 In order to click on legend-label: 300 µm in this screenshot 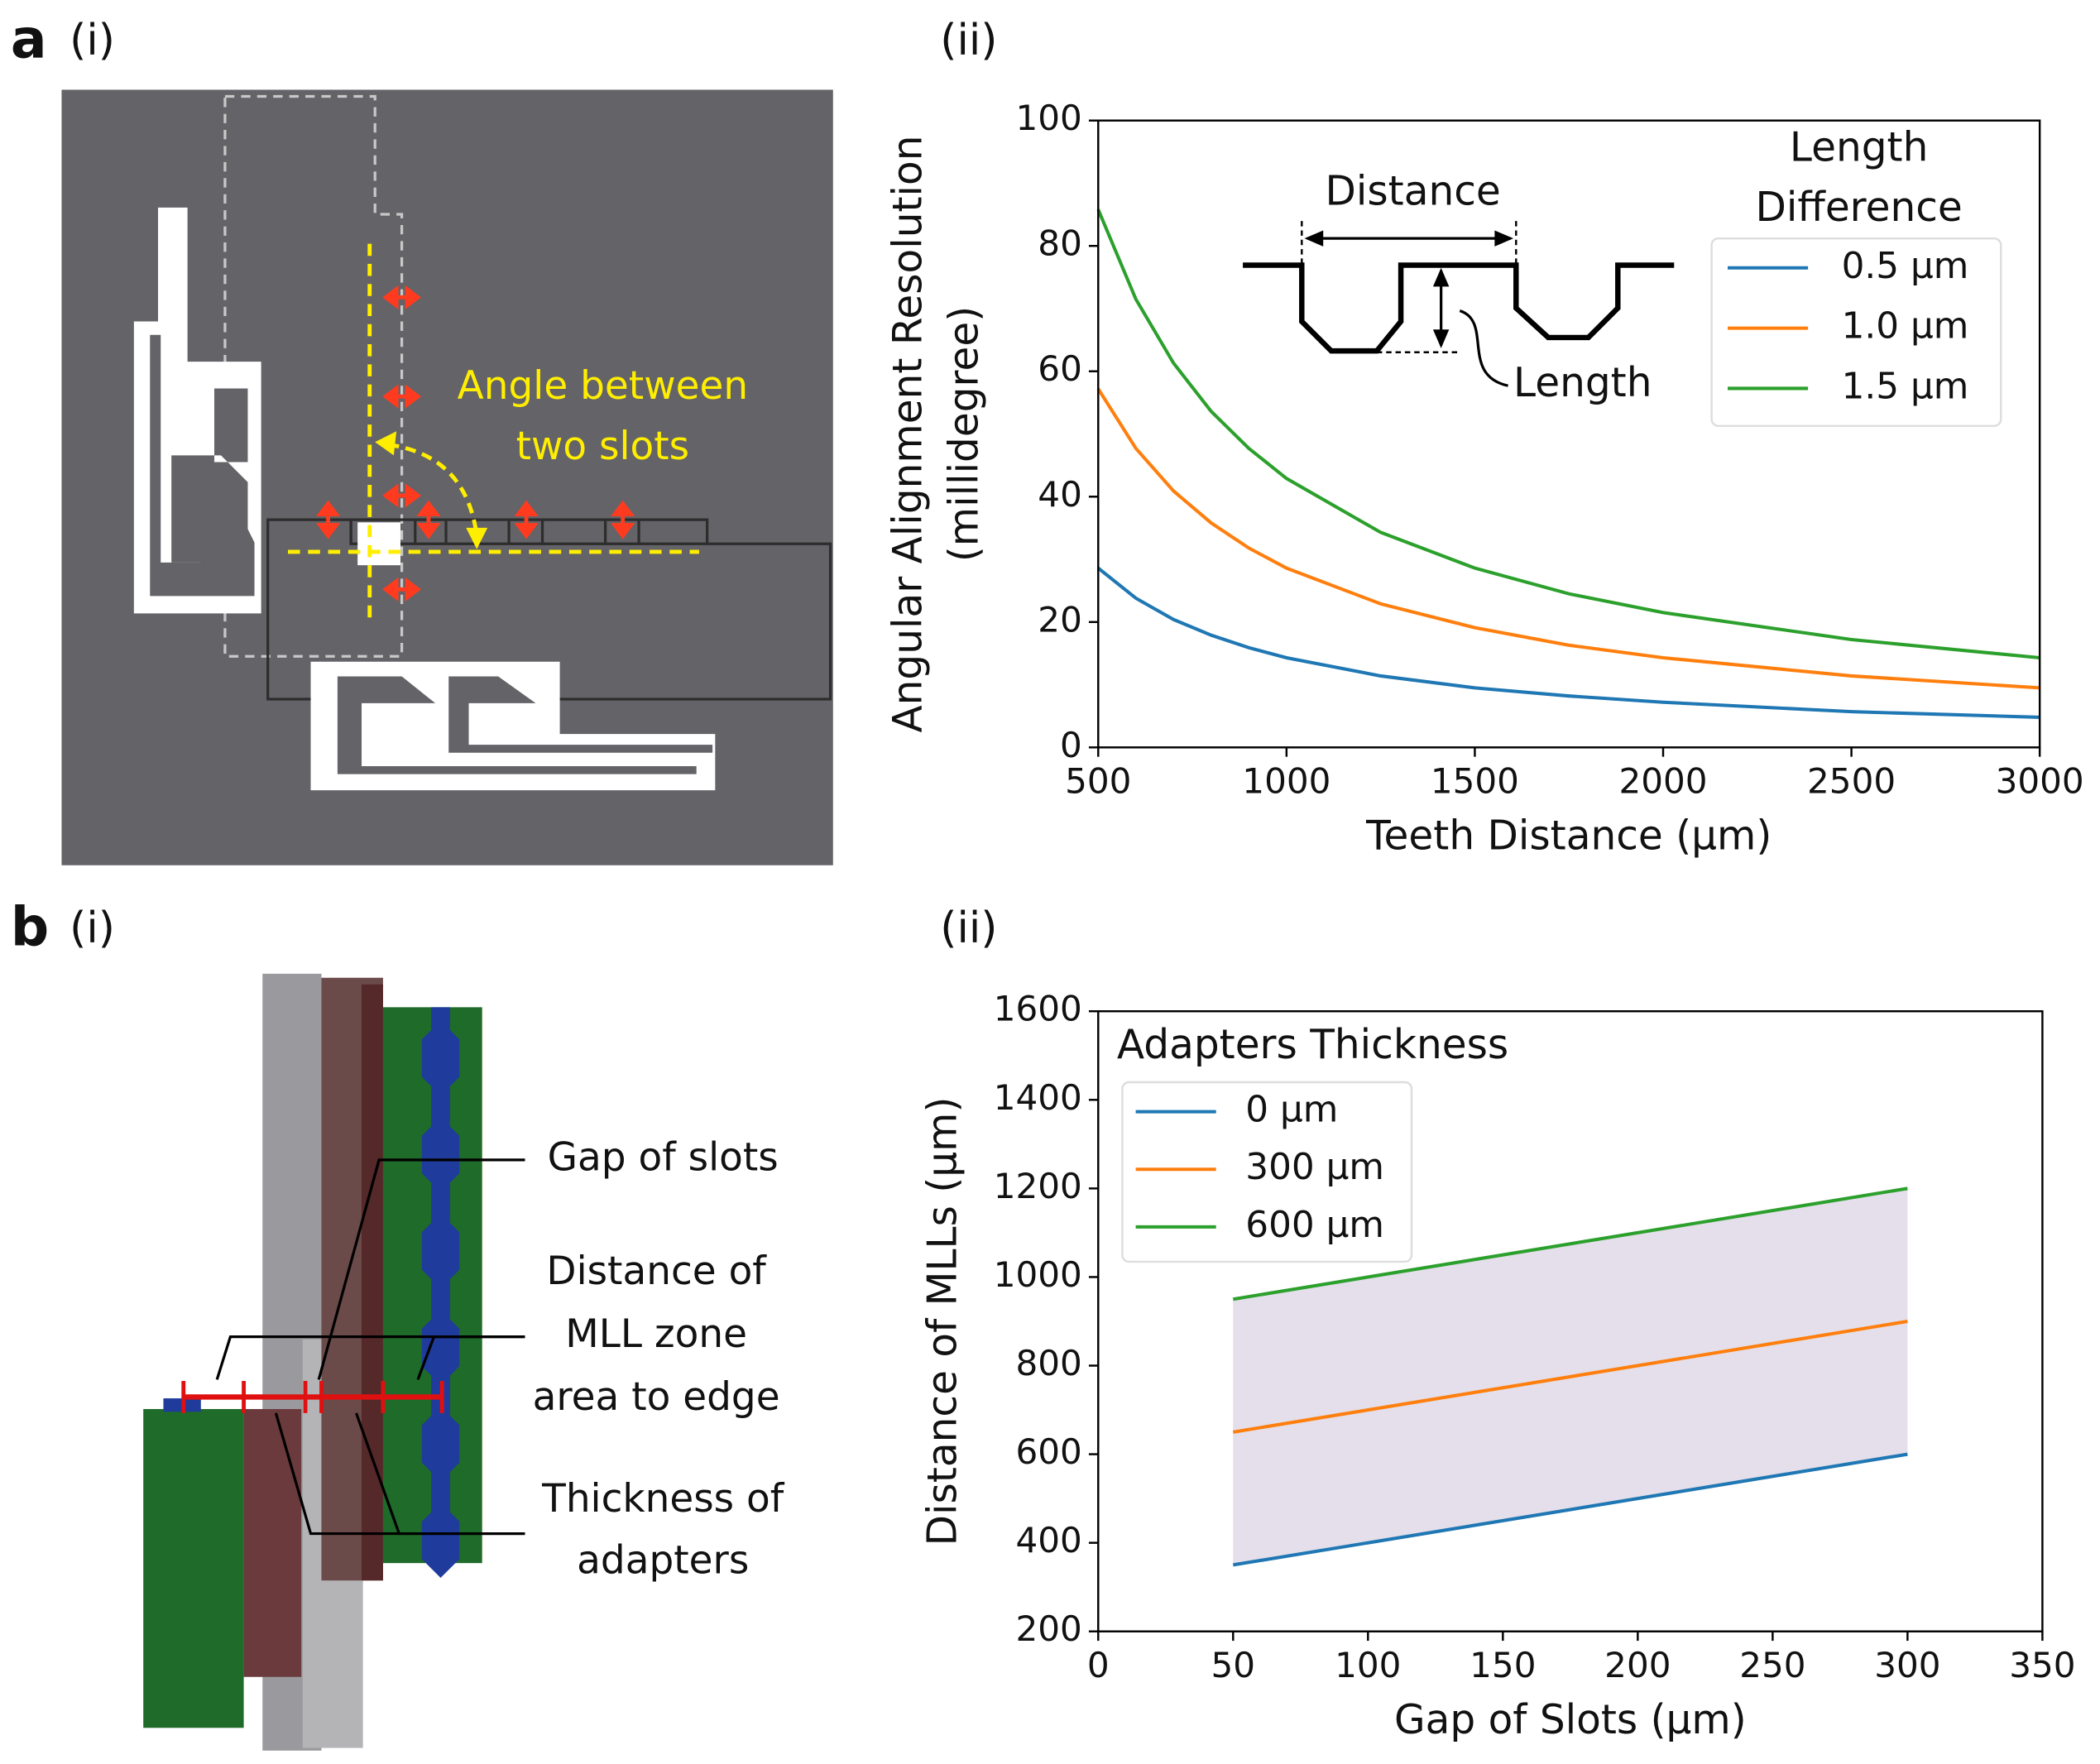, I will do `click(1314, 1167)`.